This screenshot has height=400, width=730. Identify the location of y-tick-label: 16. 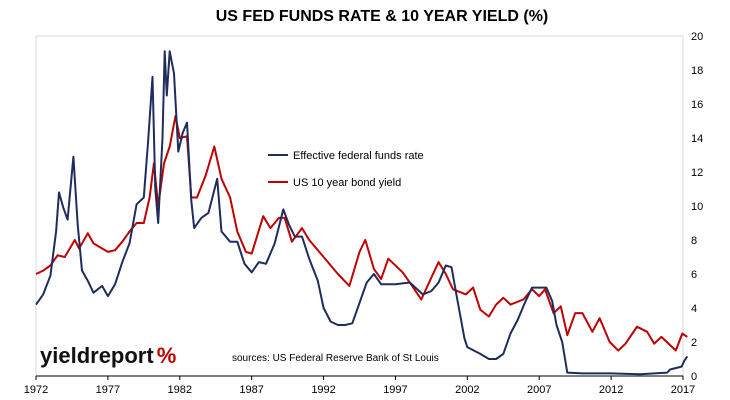
(697, 105).